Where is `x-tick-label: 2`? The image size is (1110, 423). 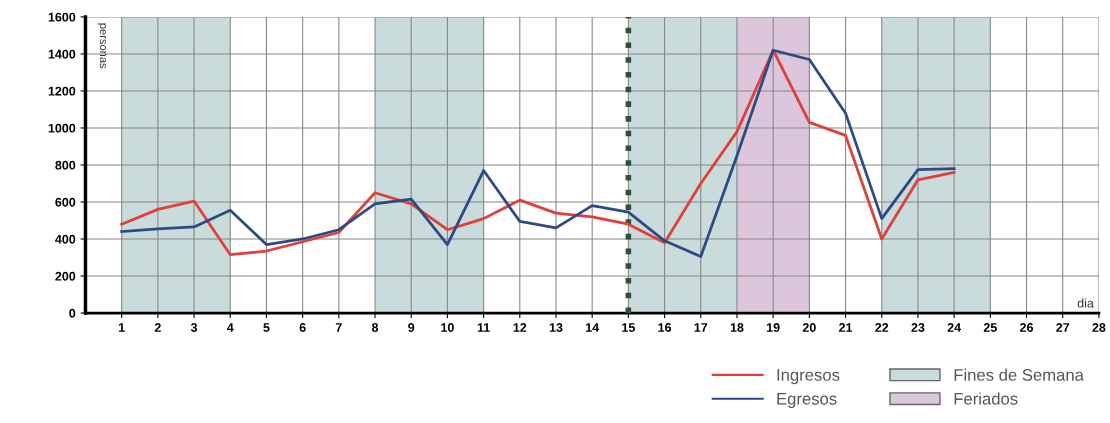
x-tick-label: 2 is located at coordinates (157, 327).